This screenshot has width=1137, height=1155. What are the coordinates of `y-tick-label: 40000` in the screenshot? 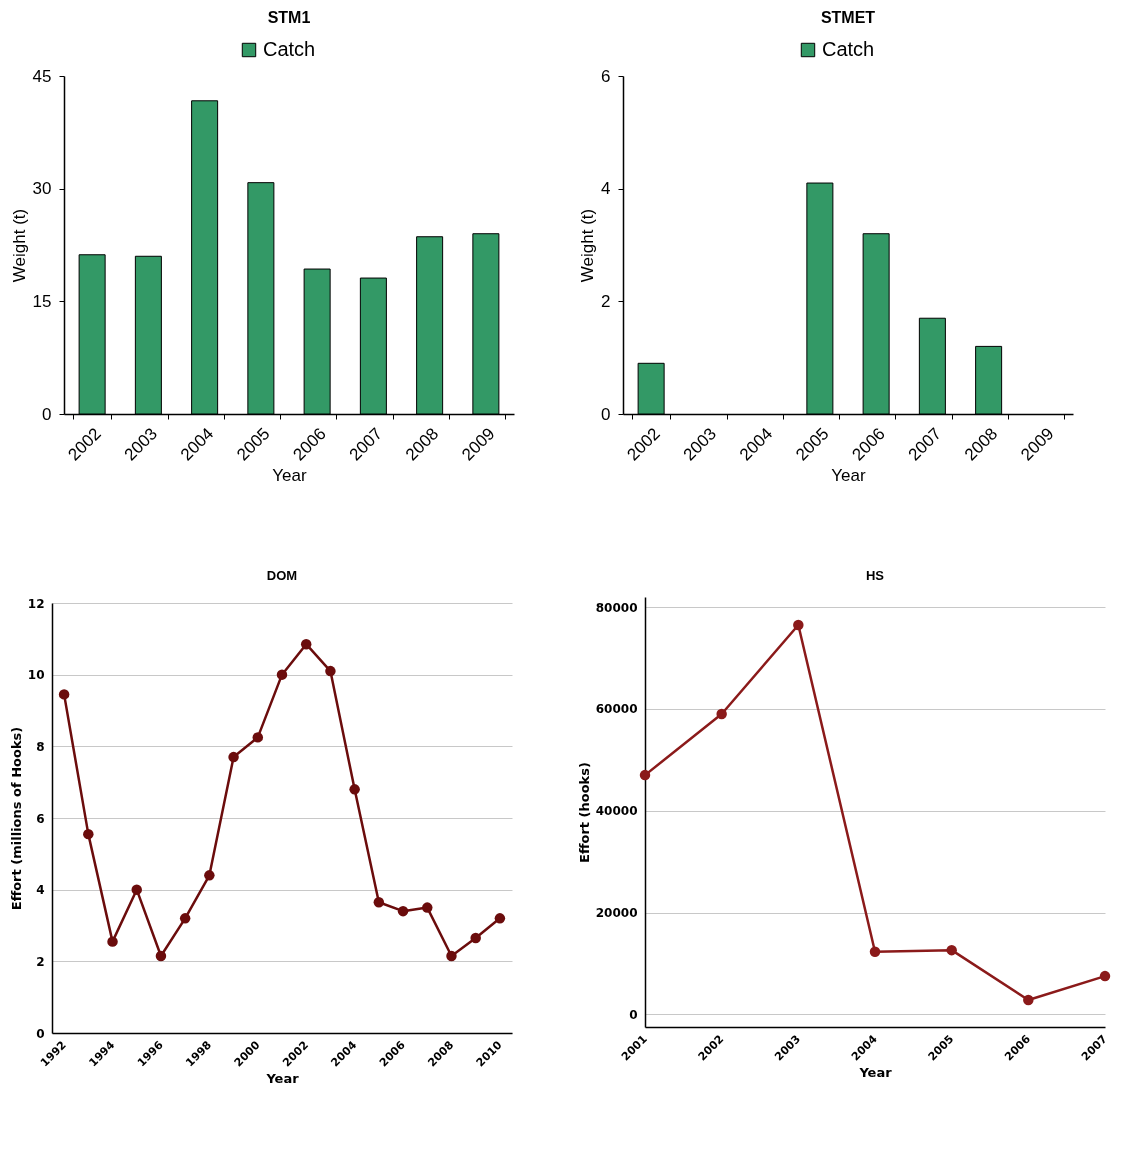 It's located at (616, 811).